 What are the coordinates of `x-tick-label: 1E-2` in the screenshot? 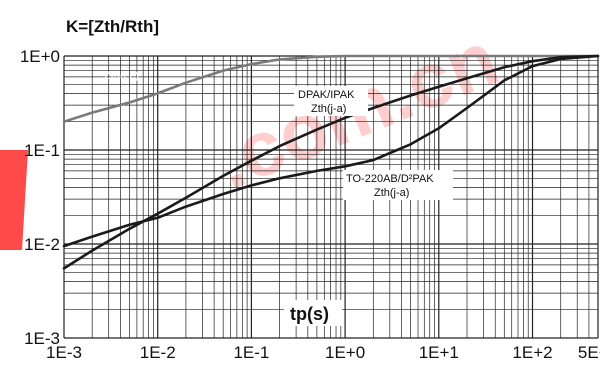 It's located at (158, 352).